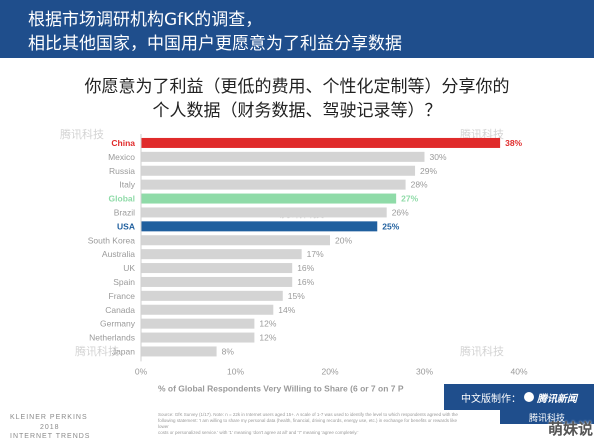 The height and width of the screenshot is (443, 594). Describe the element at coordinates (264, 212) in the screenshot. I see `bar-brazil` at that location.